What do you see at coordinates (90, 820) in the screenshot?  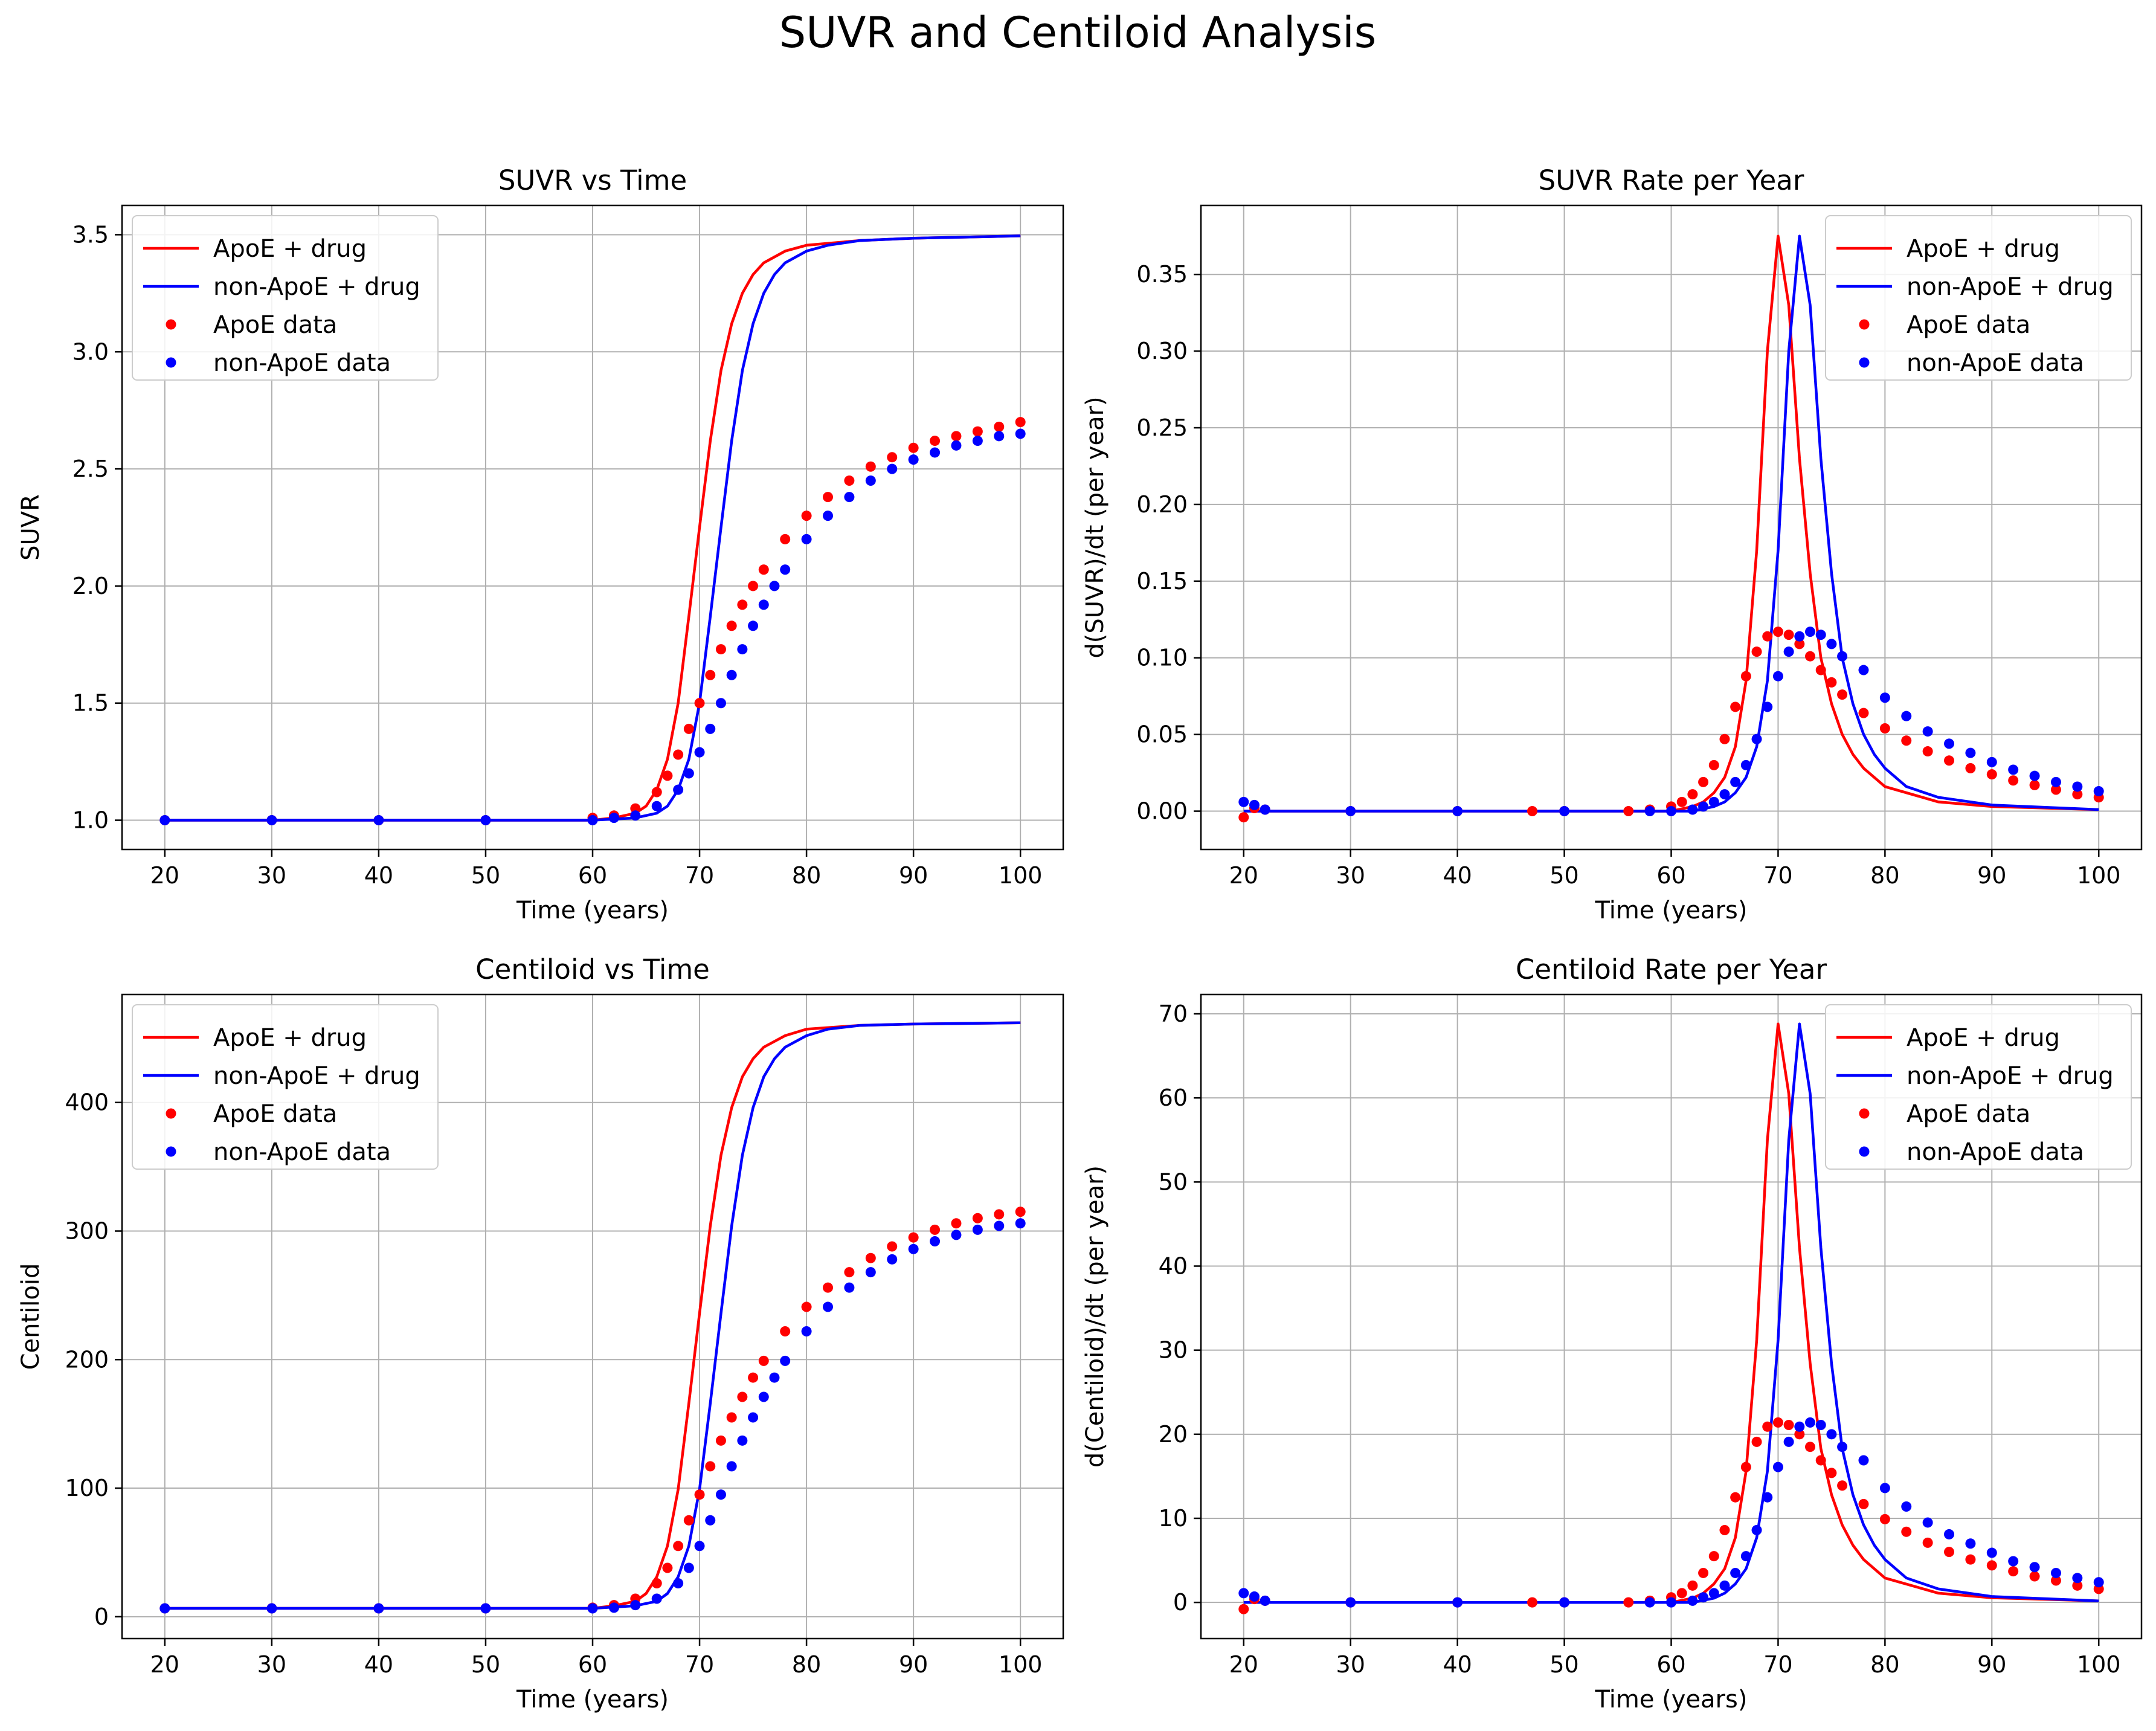 I see `y-tick-label: 1.0` at bounding box center [90, 820].